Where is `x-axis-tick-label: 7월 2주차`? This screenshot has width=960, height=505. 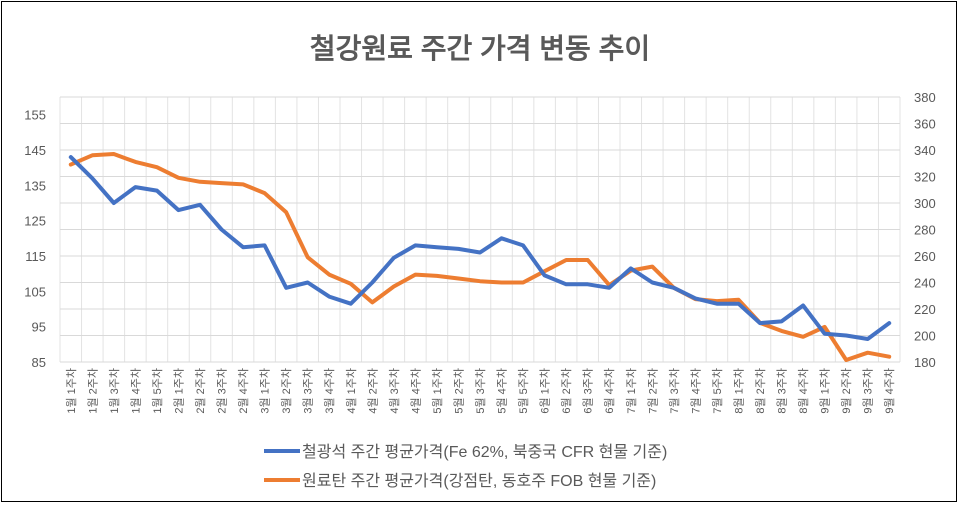
x-axis-tick-label: 7월 2주차 is located at coordinates (652, 391).